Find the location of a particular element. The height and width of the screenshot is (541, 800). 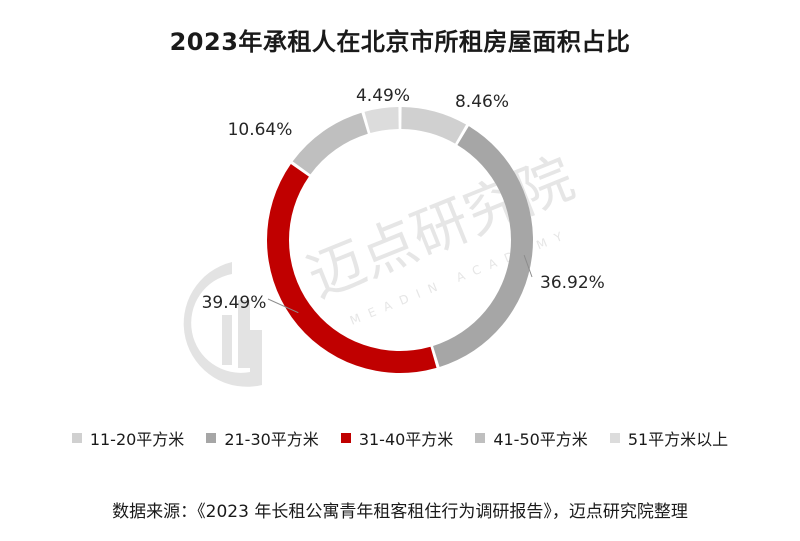

watermark-logo is located at coordinates (222, 324).